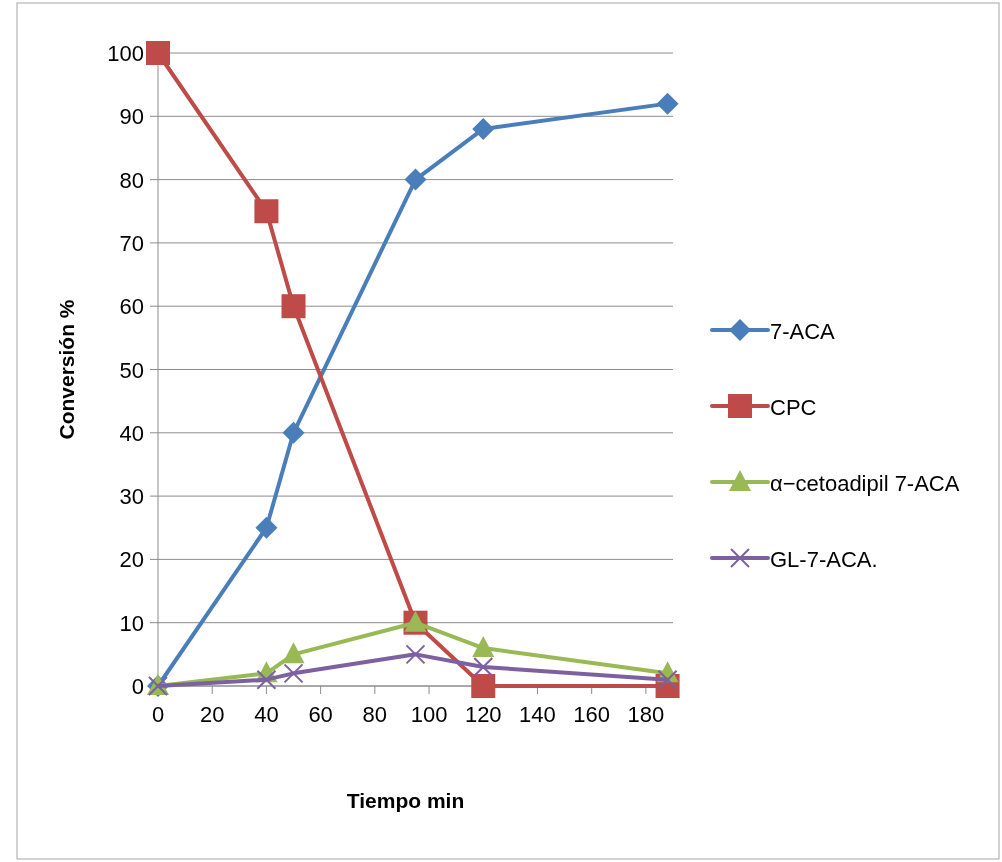 Image resolution: width=1002 pixels, height=862 pixels. I want to click on x-tick-label: 0, so click(158, 714).